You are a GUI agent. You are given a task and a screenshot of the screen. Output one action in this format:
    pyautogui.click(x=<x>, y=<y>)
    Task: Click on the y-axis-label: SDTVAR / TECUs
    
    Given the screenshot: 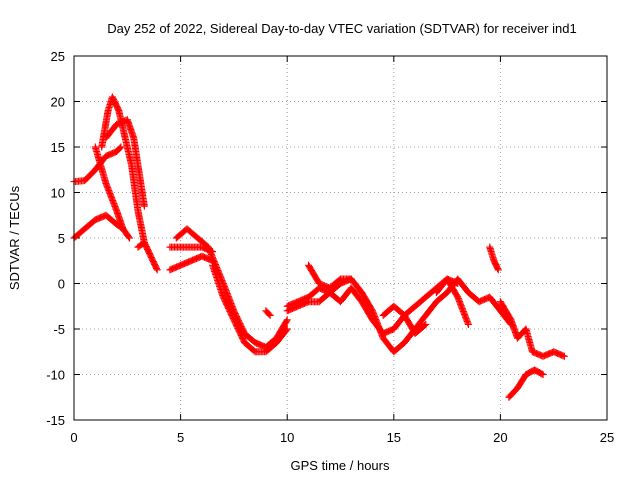 What is the action you would take?
    pyautogui.click(x=14, y=237)
    